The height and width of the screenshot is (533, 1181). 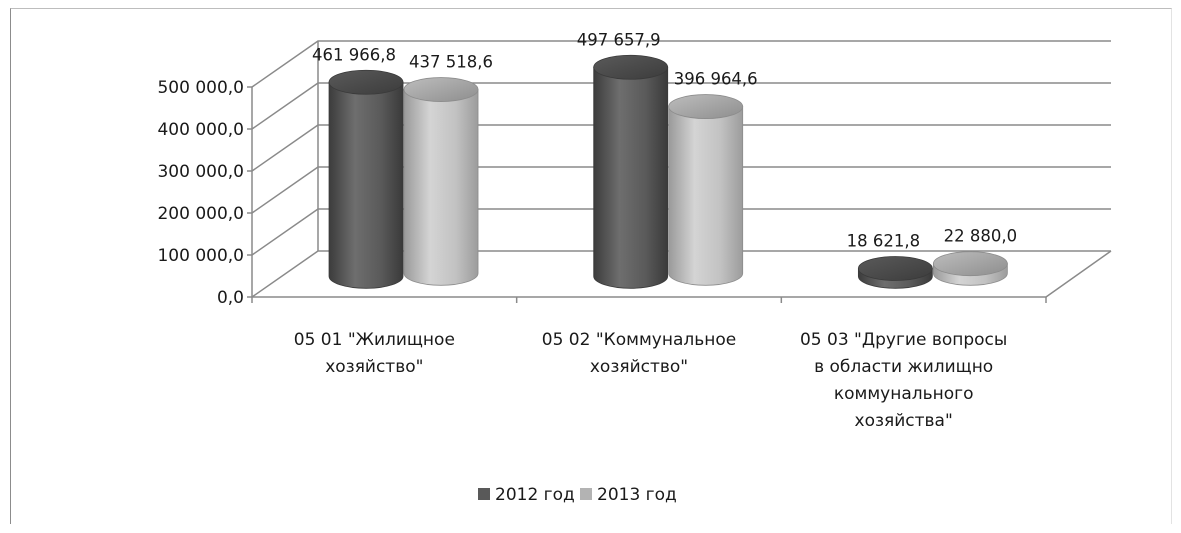 I want to click on bar-2012-год-cat-3, so click(x=895, y=272).